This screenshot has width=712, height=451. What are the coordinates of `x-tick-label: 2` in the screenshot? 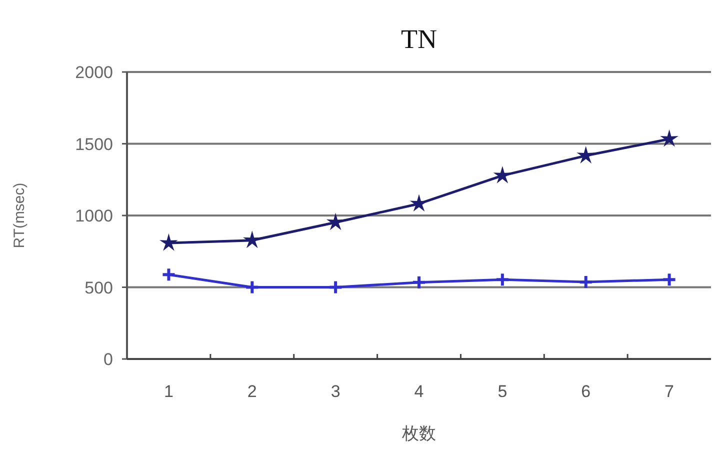 It's located at (252, 391).